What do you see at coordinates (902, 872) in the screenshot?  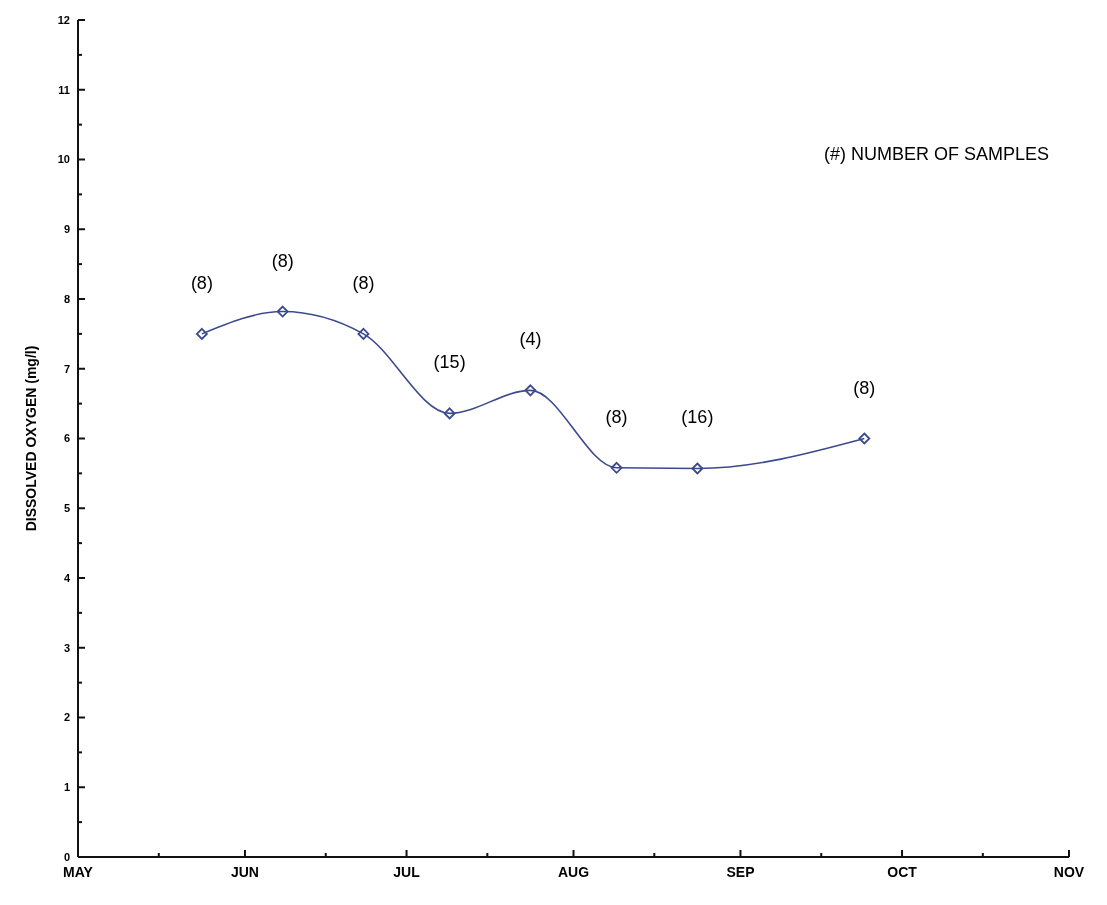 I see `x-tick-label: OCT` at bounding box center [902, 872].